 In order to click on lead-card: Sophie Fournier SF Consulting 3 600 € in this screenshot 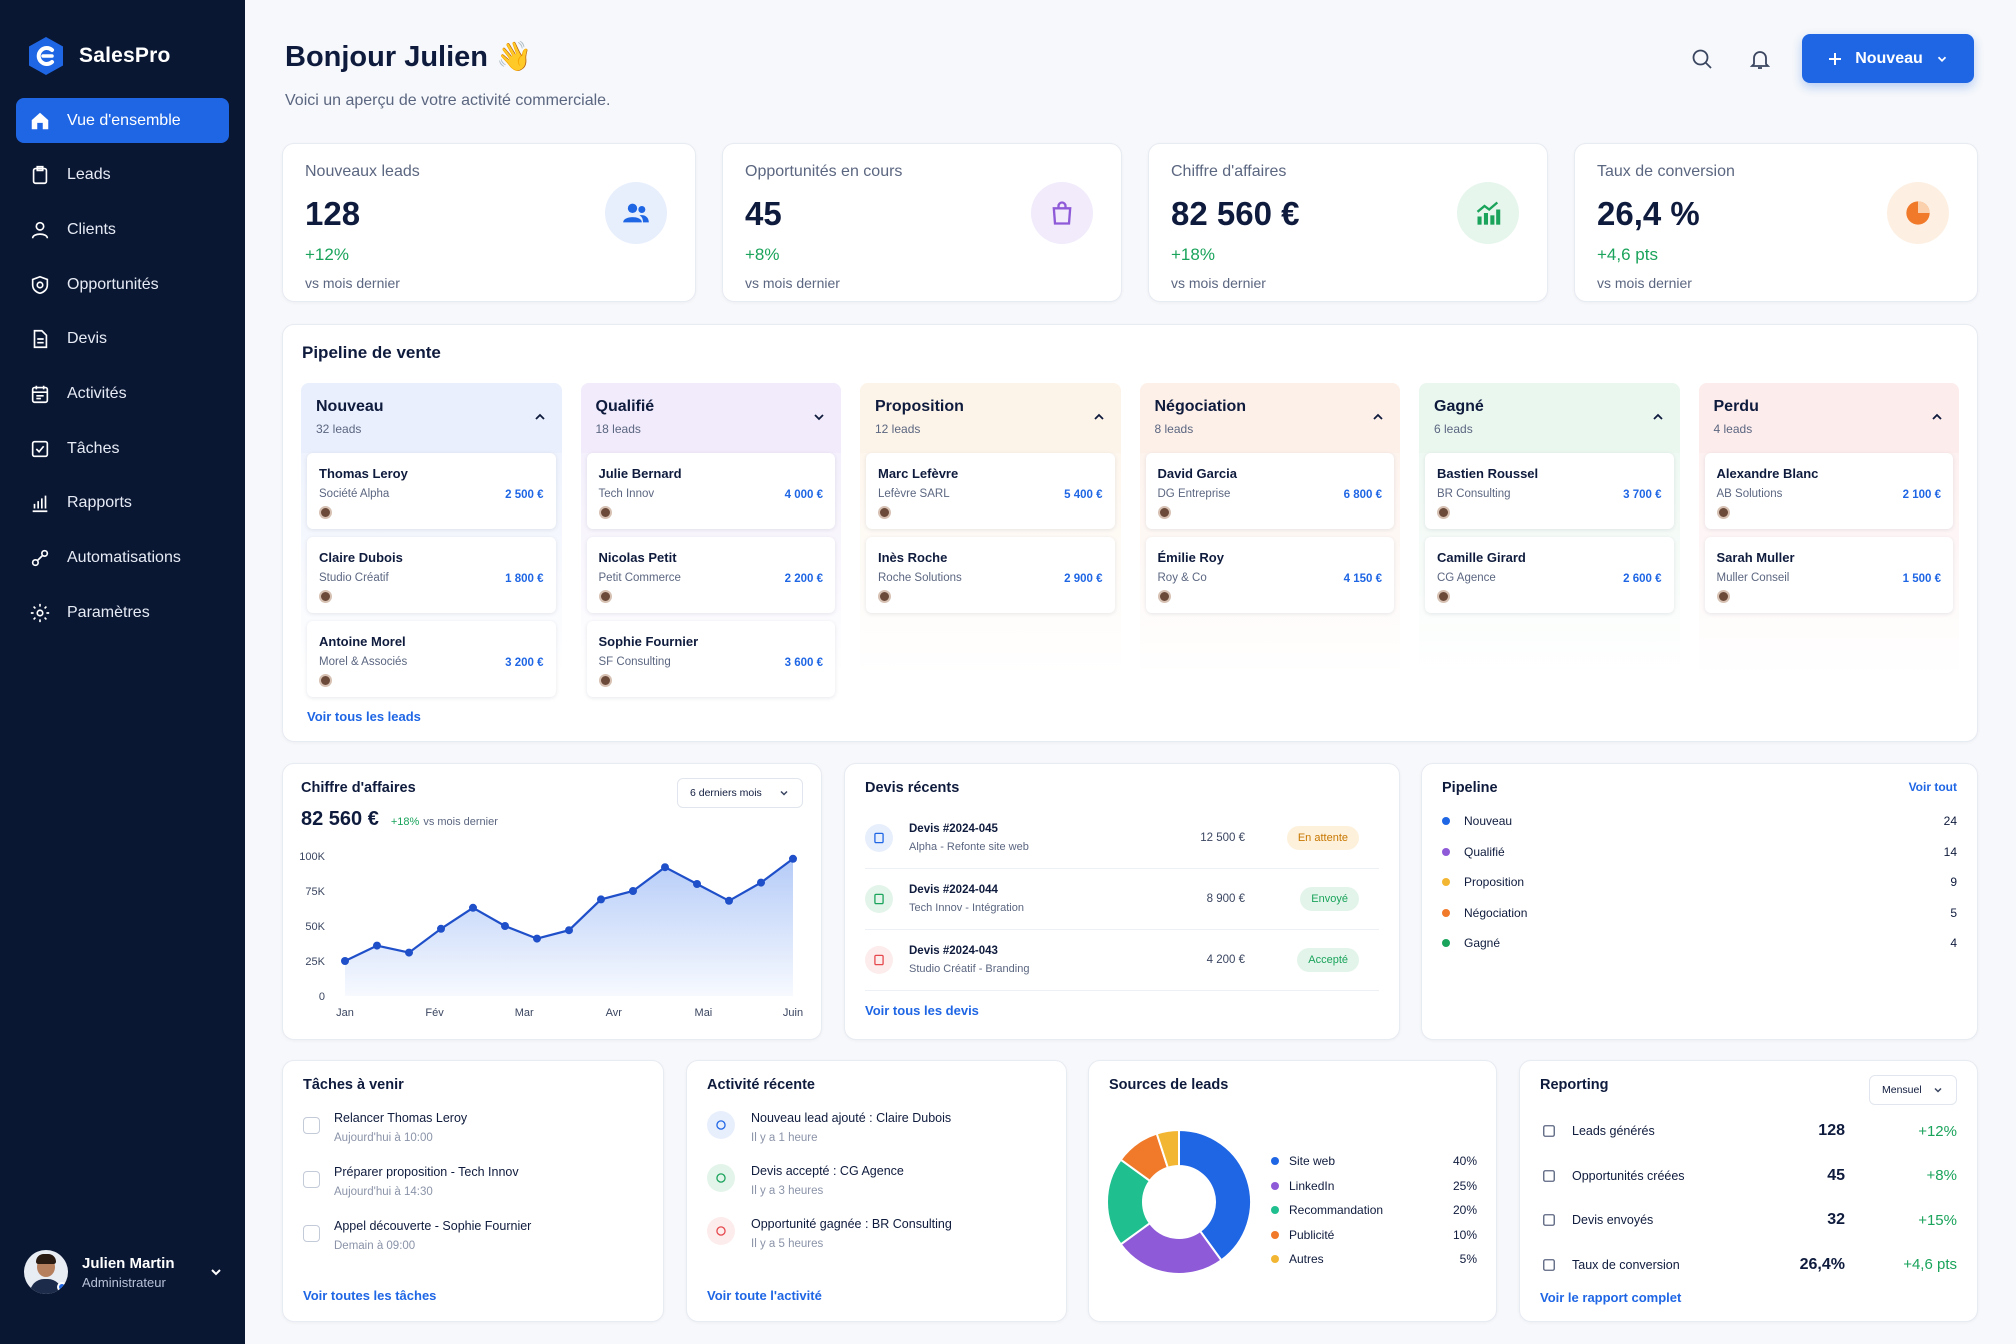, I will do `click(710, 659)`.